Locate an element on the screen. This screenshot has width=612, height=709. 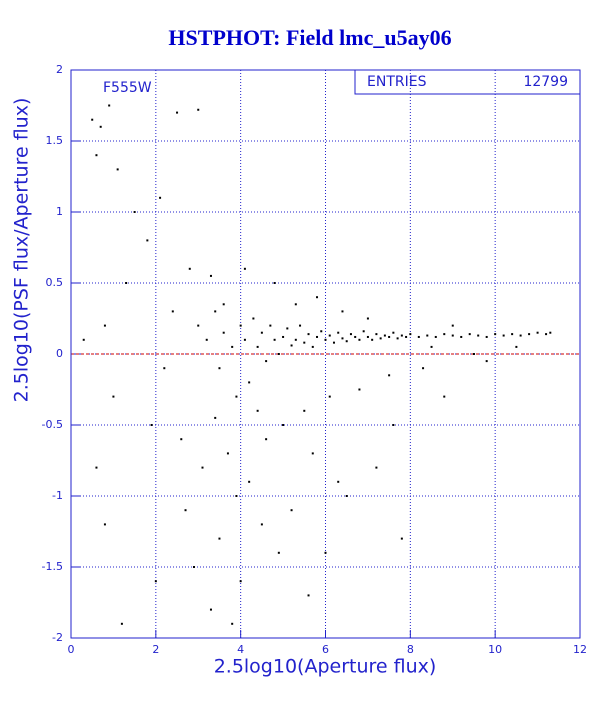
x-tick-label: 2 is located at coordinates (155, 649).